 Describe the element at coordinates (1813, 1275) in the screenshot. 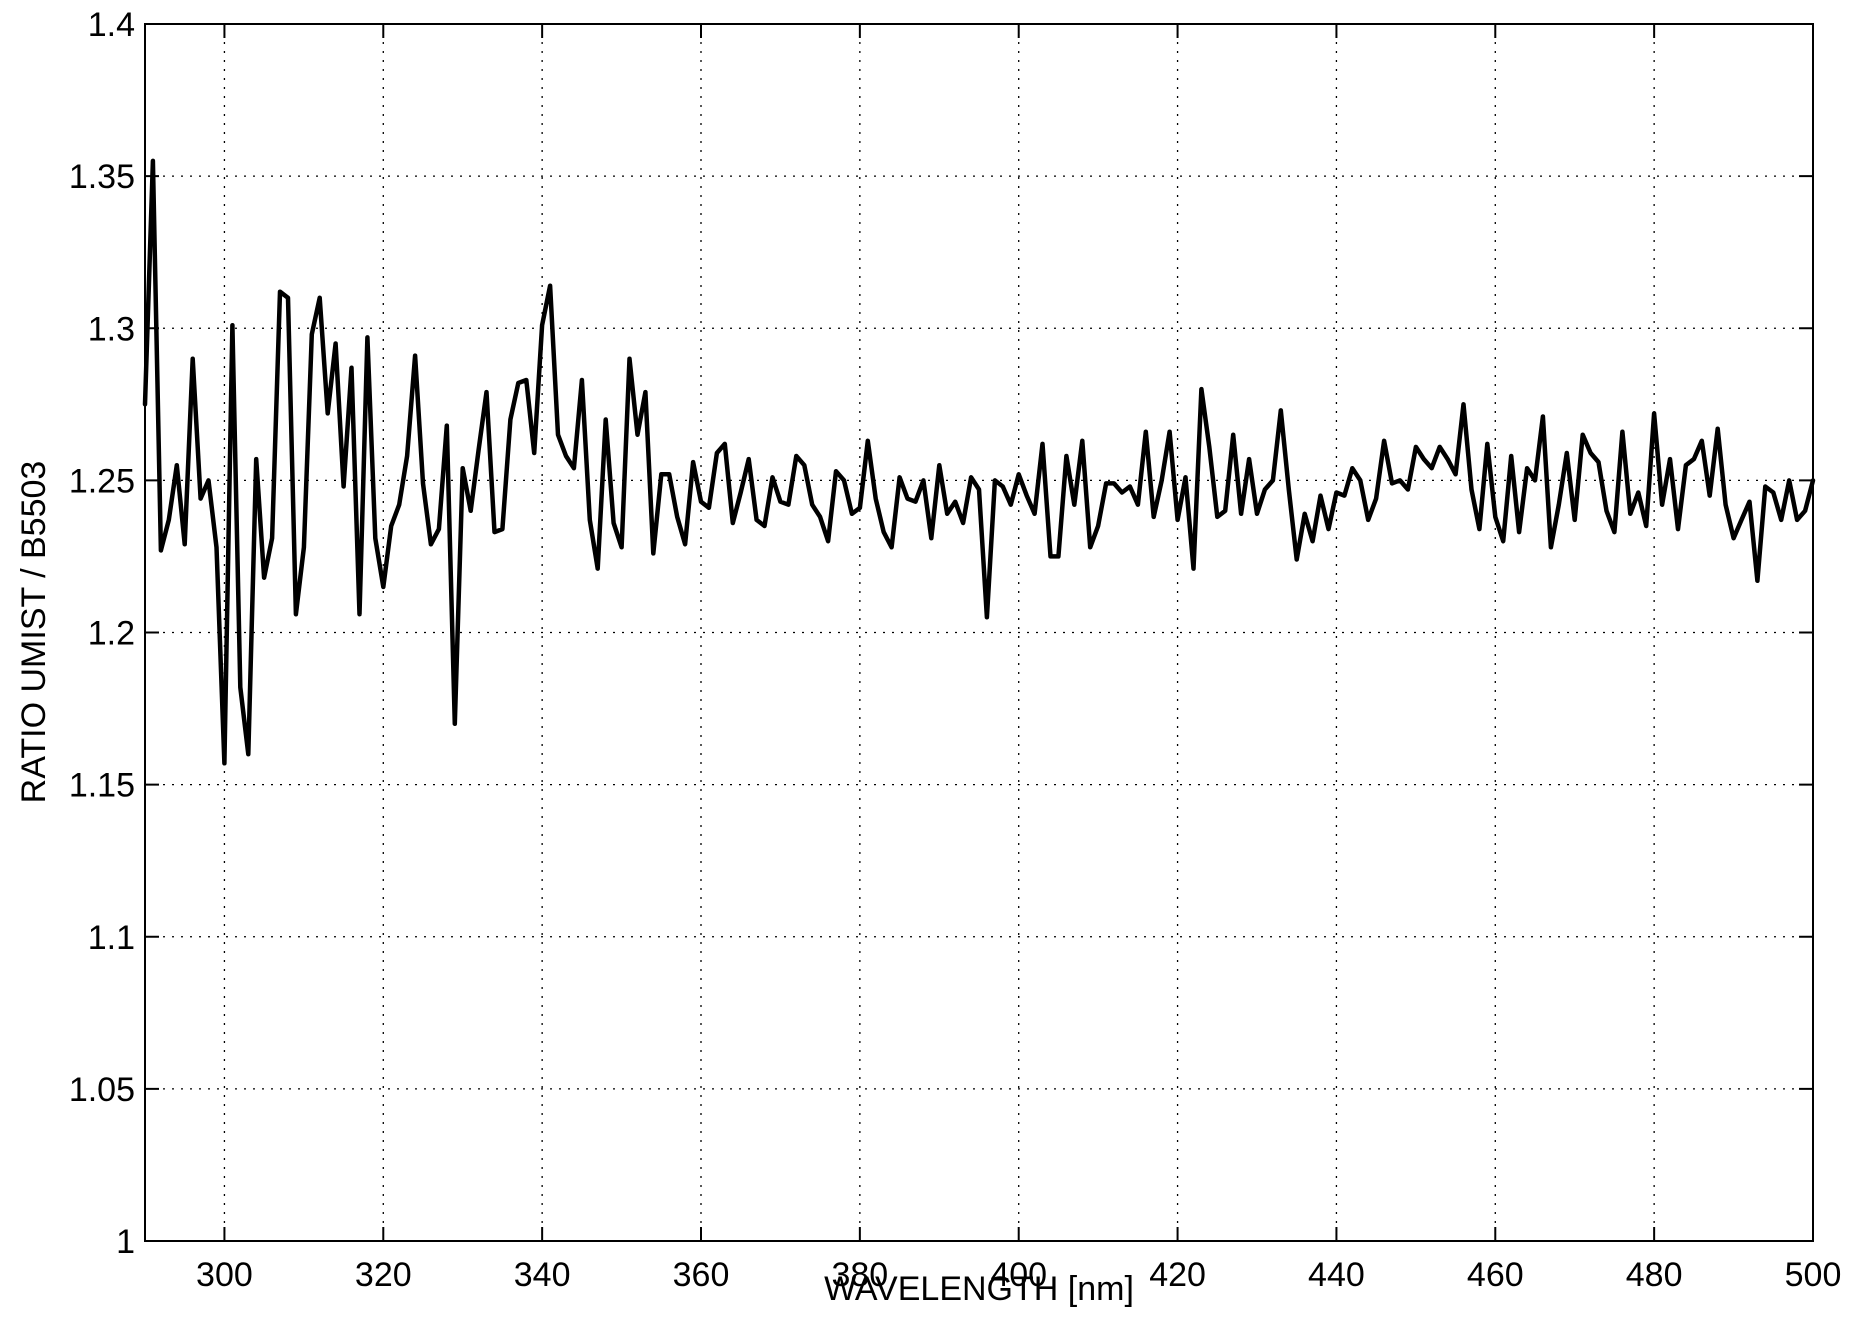

I see `x-tick-label: 500` at that location.